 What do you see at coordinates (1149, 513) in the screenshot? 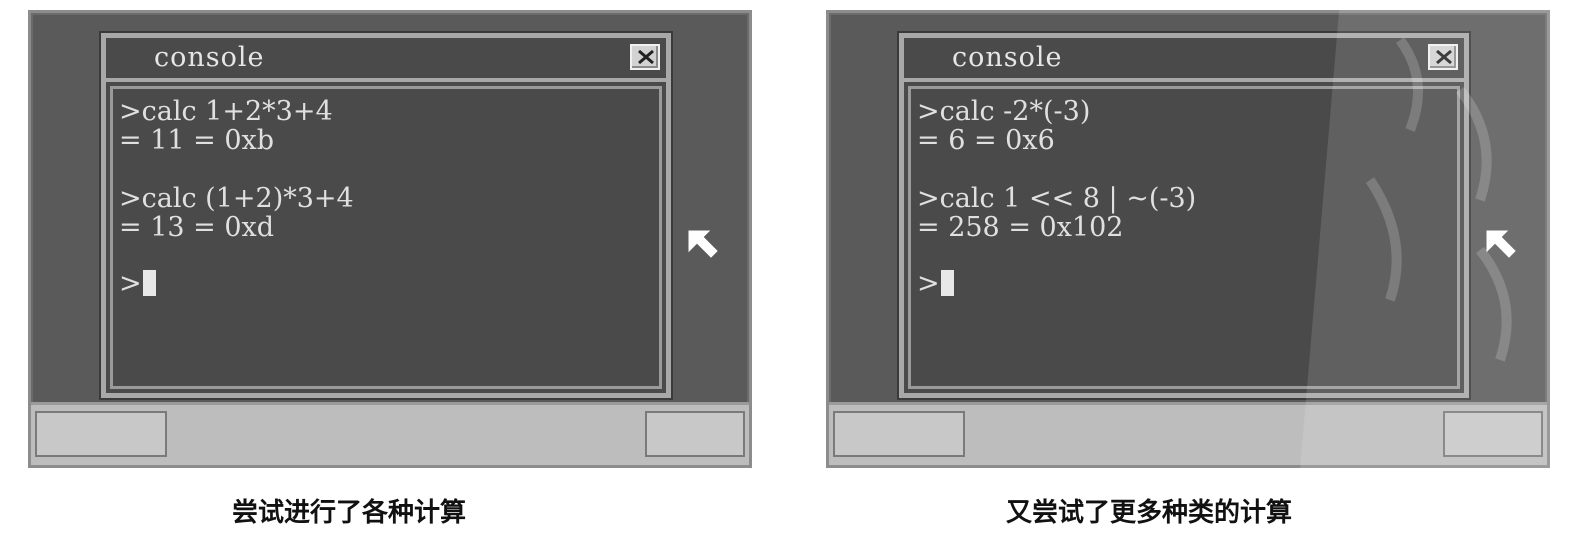
I see `caption-right: 又尝试了更多种类的计算` at bounding box center [1149, 513].